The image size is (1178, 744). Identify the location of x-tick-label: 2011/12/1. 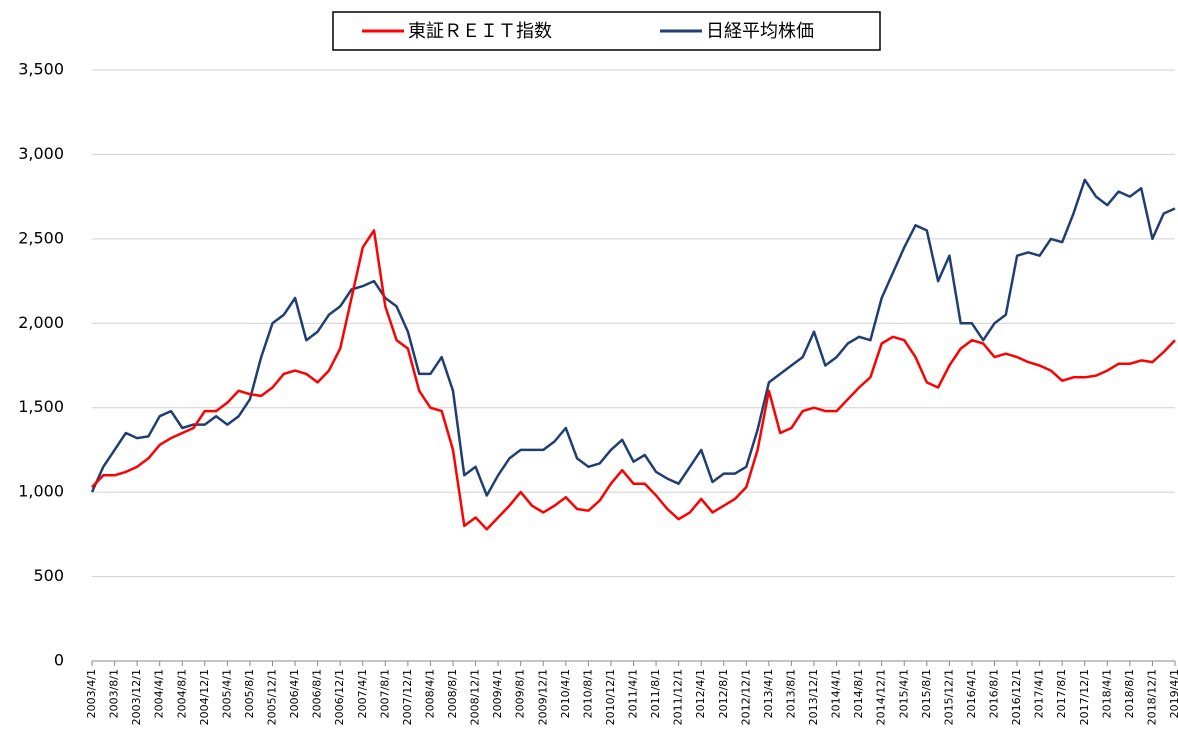
(678, 697).